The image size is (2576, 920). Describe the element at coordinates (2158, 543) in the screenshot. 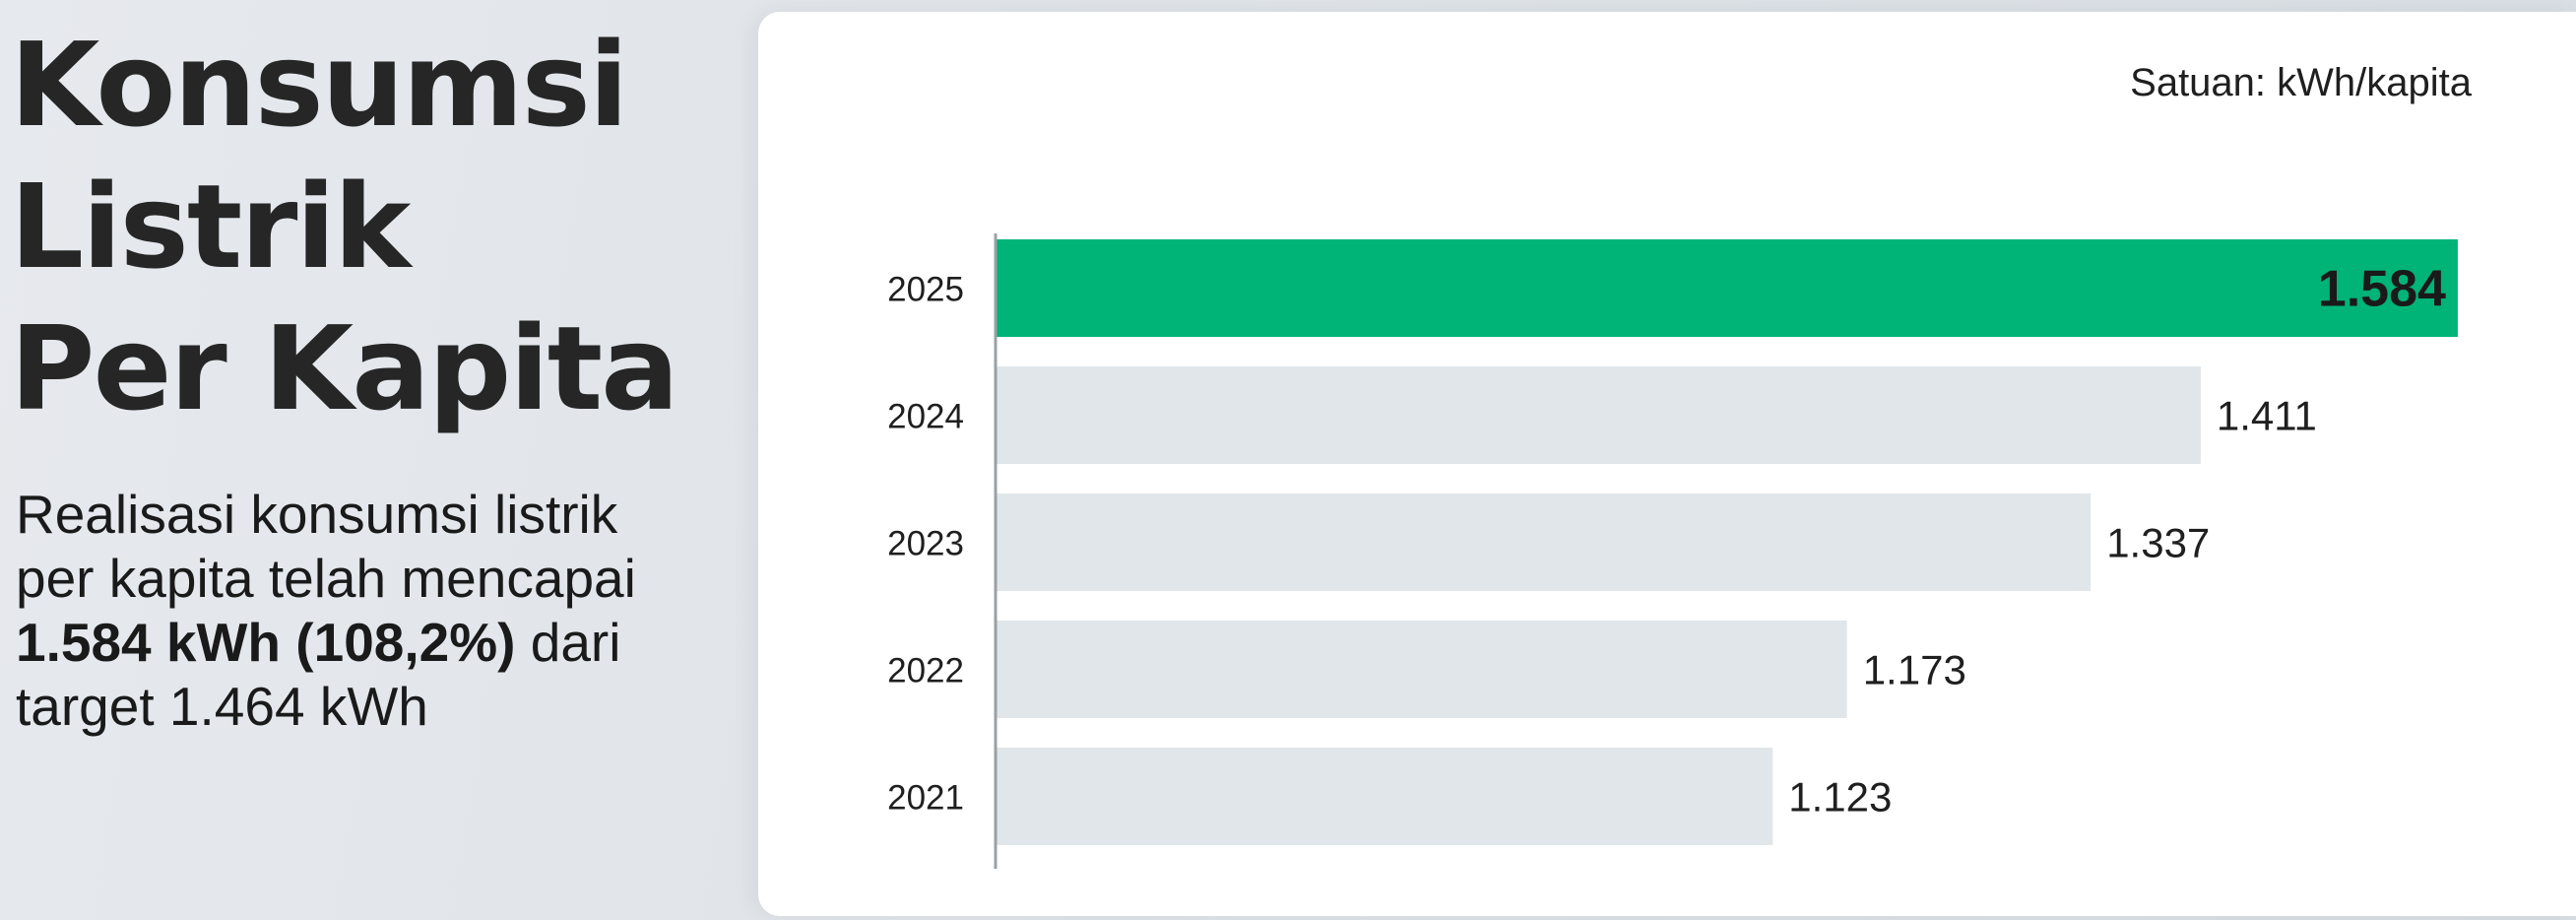

I see `value-label-2023: 1.337` at that location.